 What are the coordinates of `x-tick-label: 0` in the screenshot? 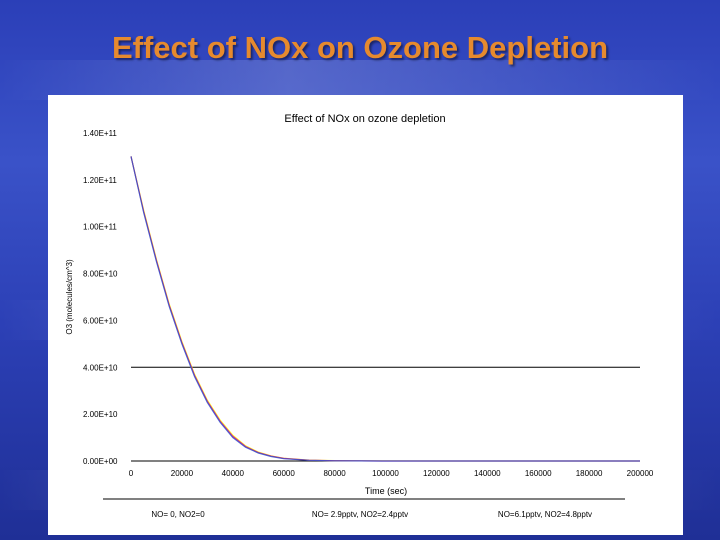 It's located at (131, 473).